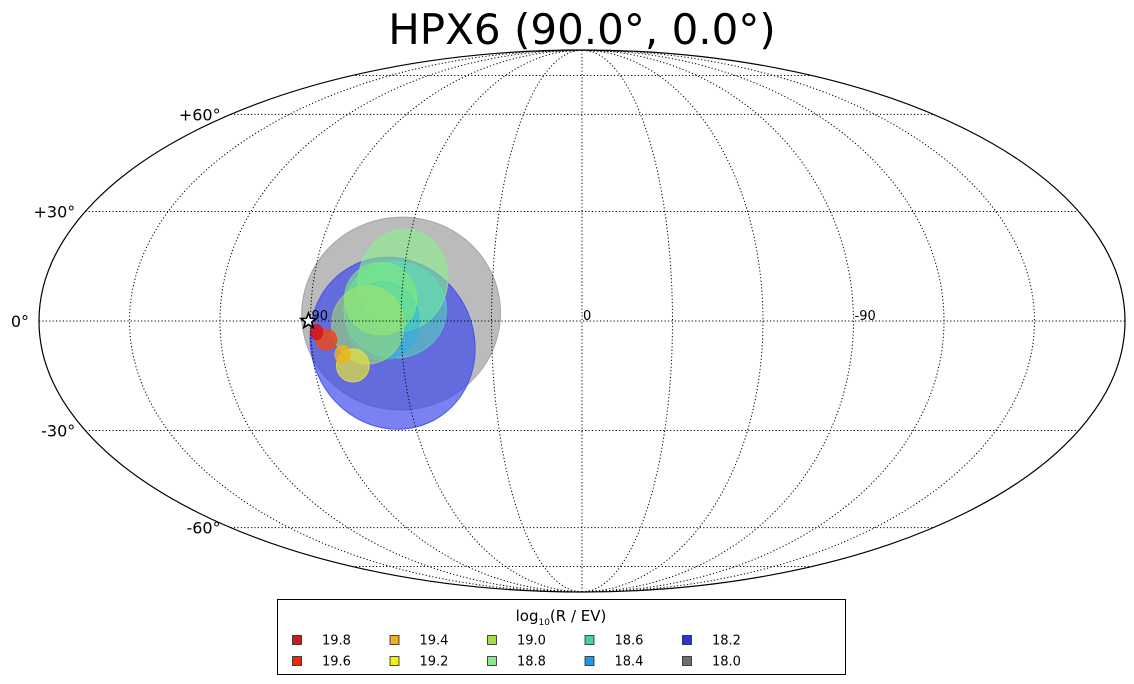  Describe the element at coordinates (516, 641) in the screenshot. I see `legend-entry-19-0: 19.0` at that location.